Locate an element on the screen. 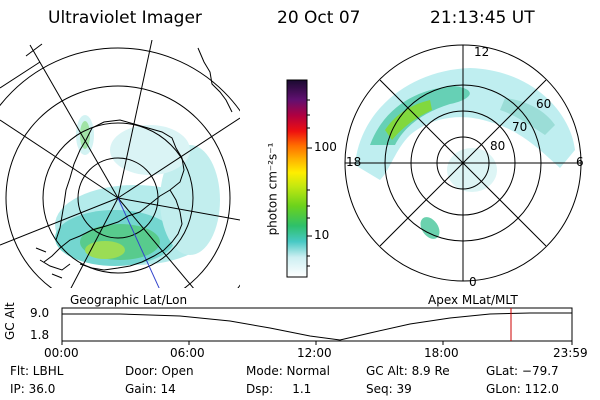 The width and height of the screenshot is (600, 400). left-map-caption: Geographic Lat/Lon is located at coordinates (129, 300).